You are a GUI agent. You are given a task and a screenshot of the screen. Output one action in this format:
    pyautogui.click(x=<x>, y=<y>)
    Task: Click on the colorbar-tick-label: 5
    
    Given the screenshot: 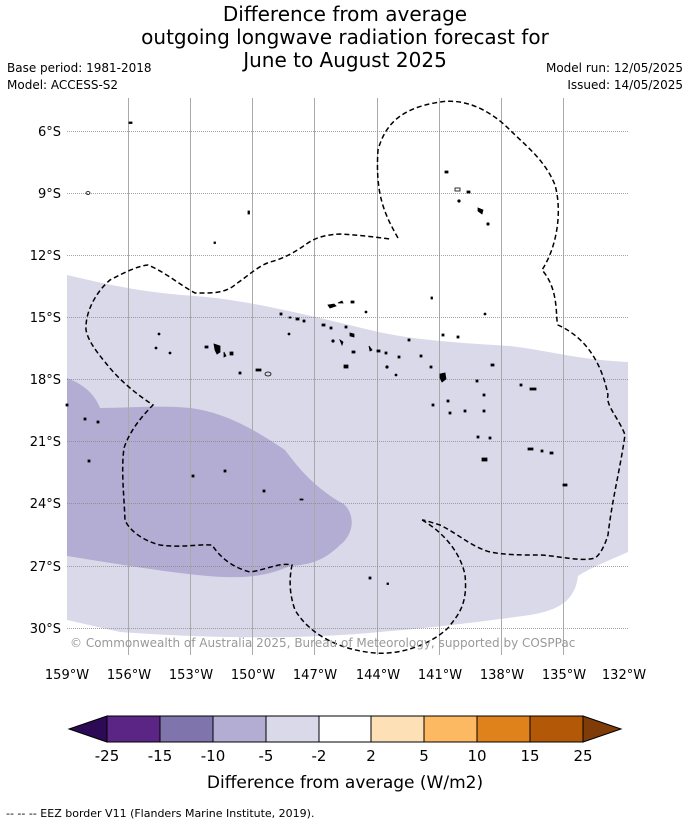 What is the action you would take?
    pyautogui.click(x=424, y=756)
    